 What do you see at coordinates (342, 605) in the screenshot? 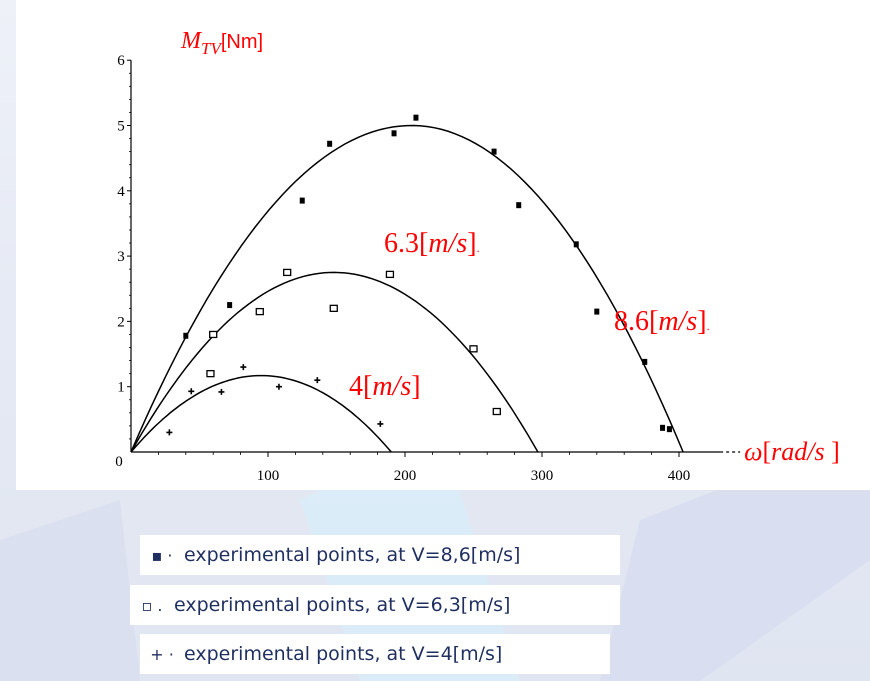
I see `legend-label-v63: experimental points, at V=6,3[m/s]` at bounding box center [342, 605].